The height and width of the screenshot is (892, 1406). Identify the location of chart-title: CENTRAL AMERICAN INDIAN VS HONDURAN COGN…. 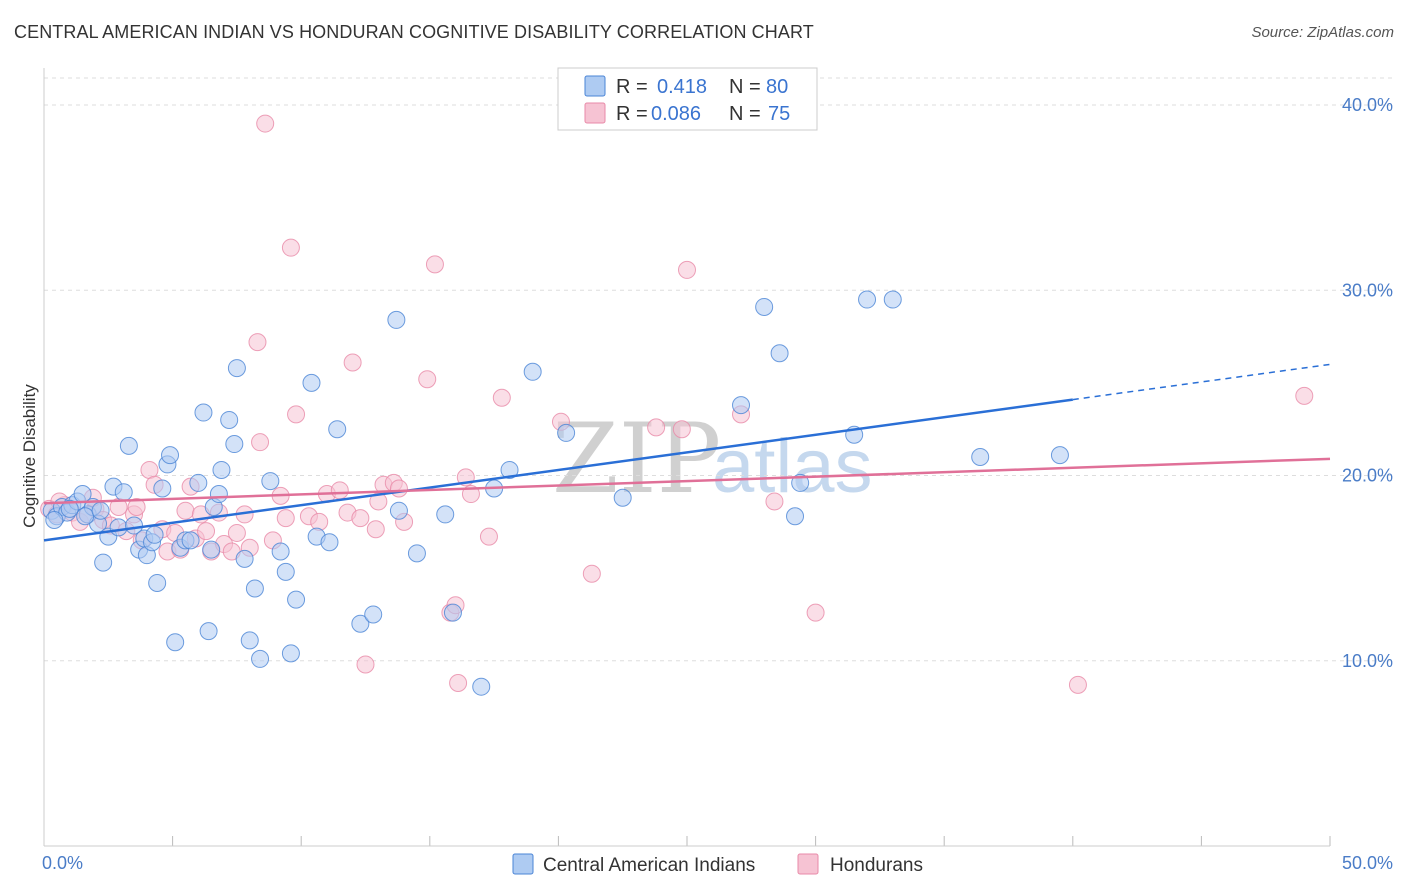
(414, 32).